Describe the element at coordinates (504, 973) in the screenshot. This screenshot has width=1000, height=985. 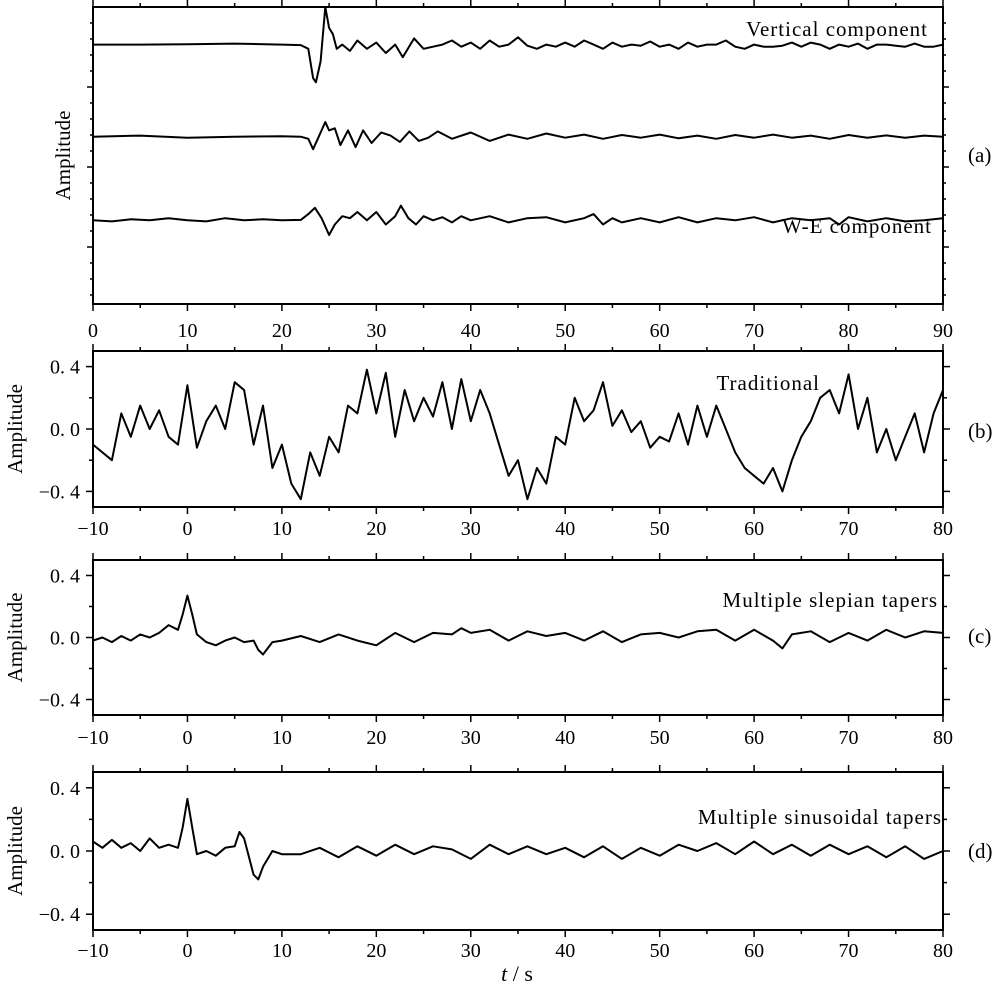
I see `x-axis-label-symbol: t` at that location.